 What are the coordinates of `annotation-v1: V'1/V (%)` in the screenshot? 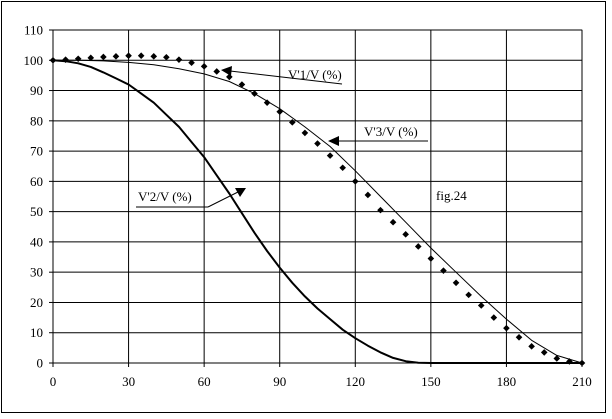 It's located at (282, 75).